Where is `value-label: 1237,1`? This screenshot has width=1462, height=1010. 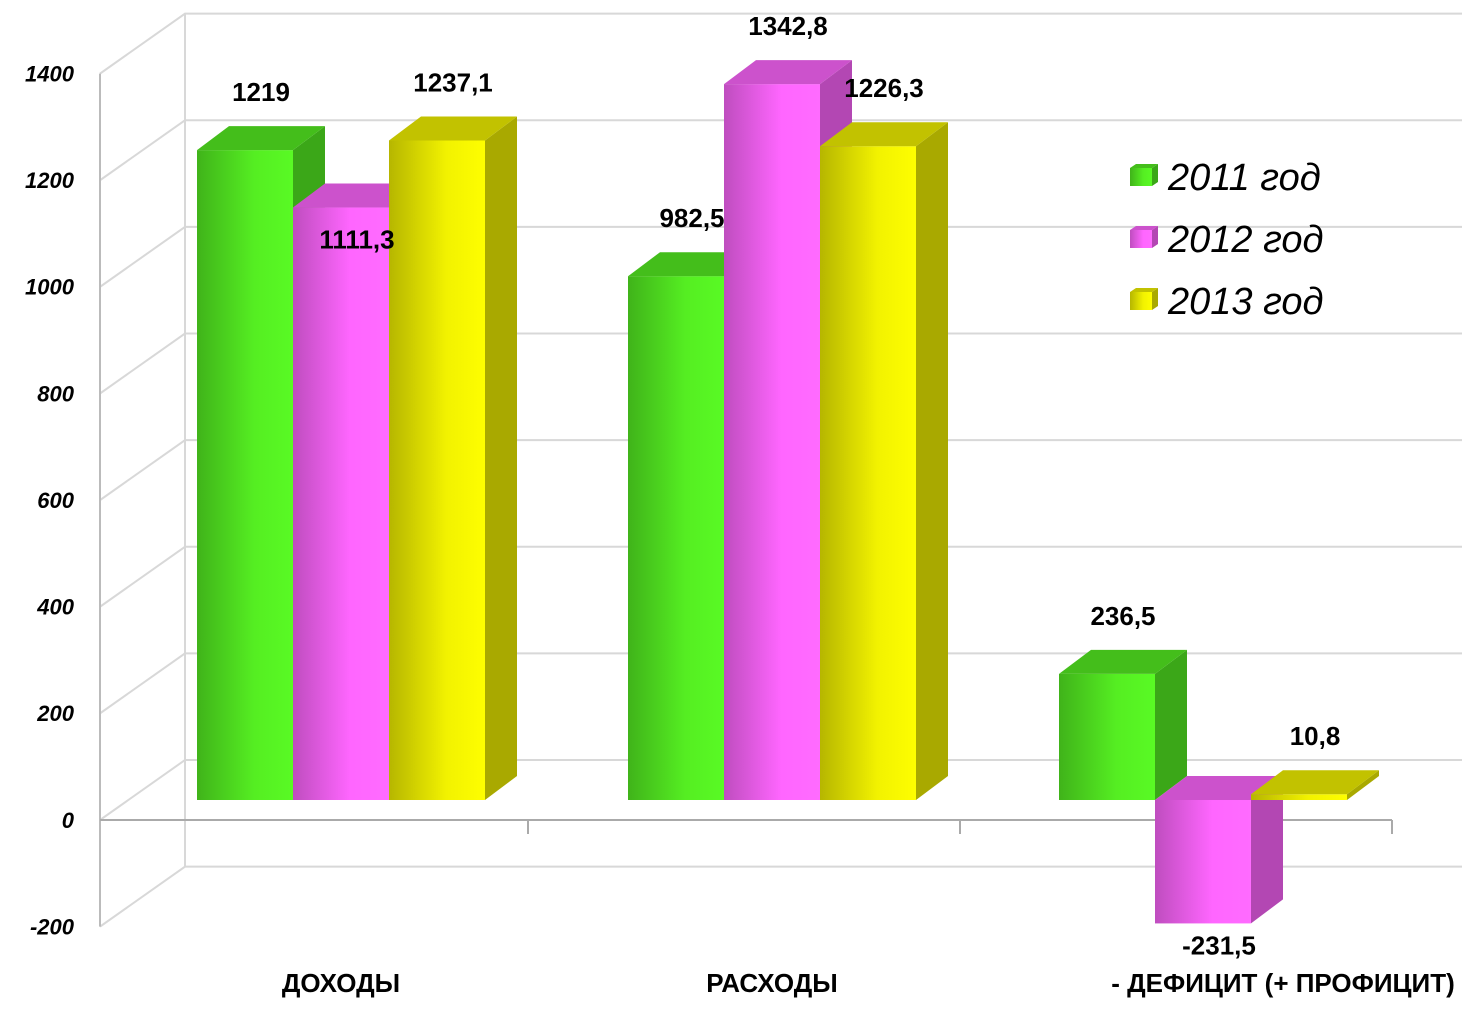
value-label: 1237,1 is located at coordinates (453, 82).